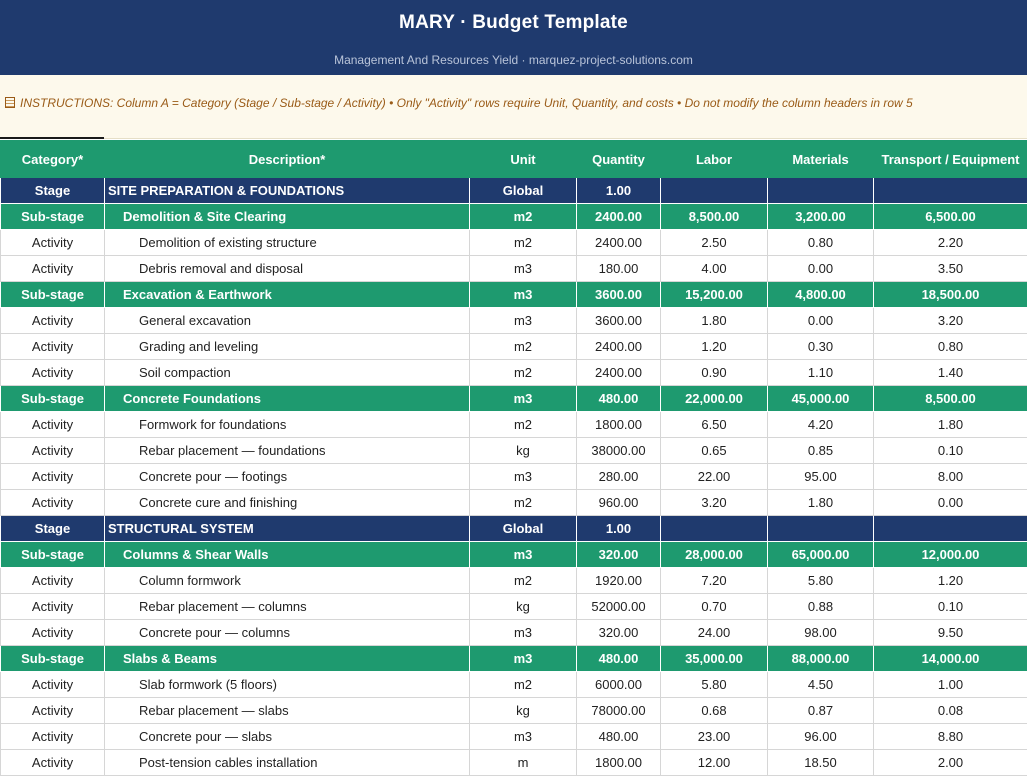  Describe the element at coordinates (820, 736) in the screenshot. I see `cell-materials: 96.00` at that location.